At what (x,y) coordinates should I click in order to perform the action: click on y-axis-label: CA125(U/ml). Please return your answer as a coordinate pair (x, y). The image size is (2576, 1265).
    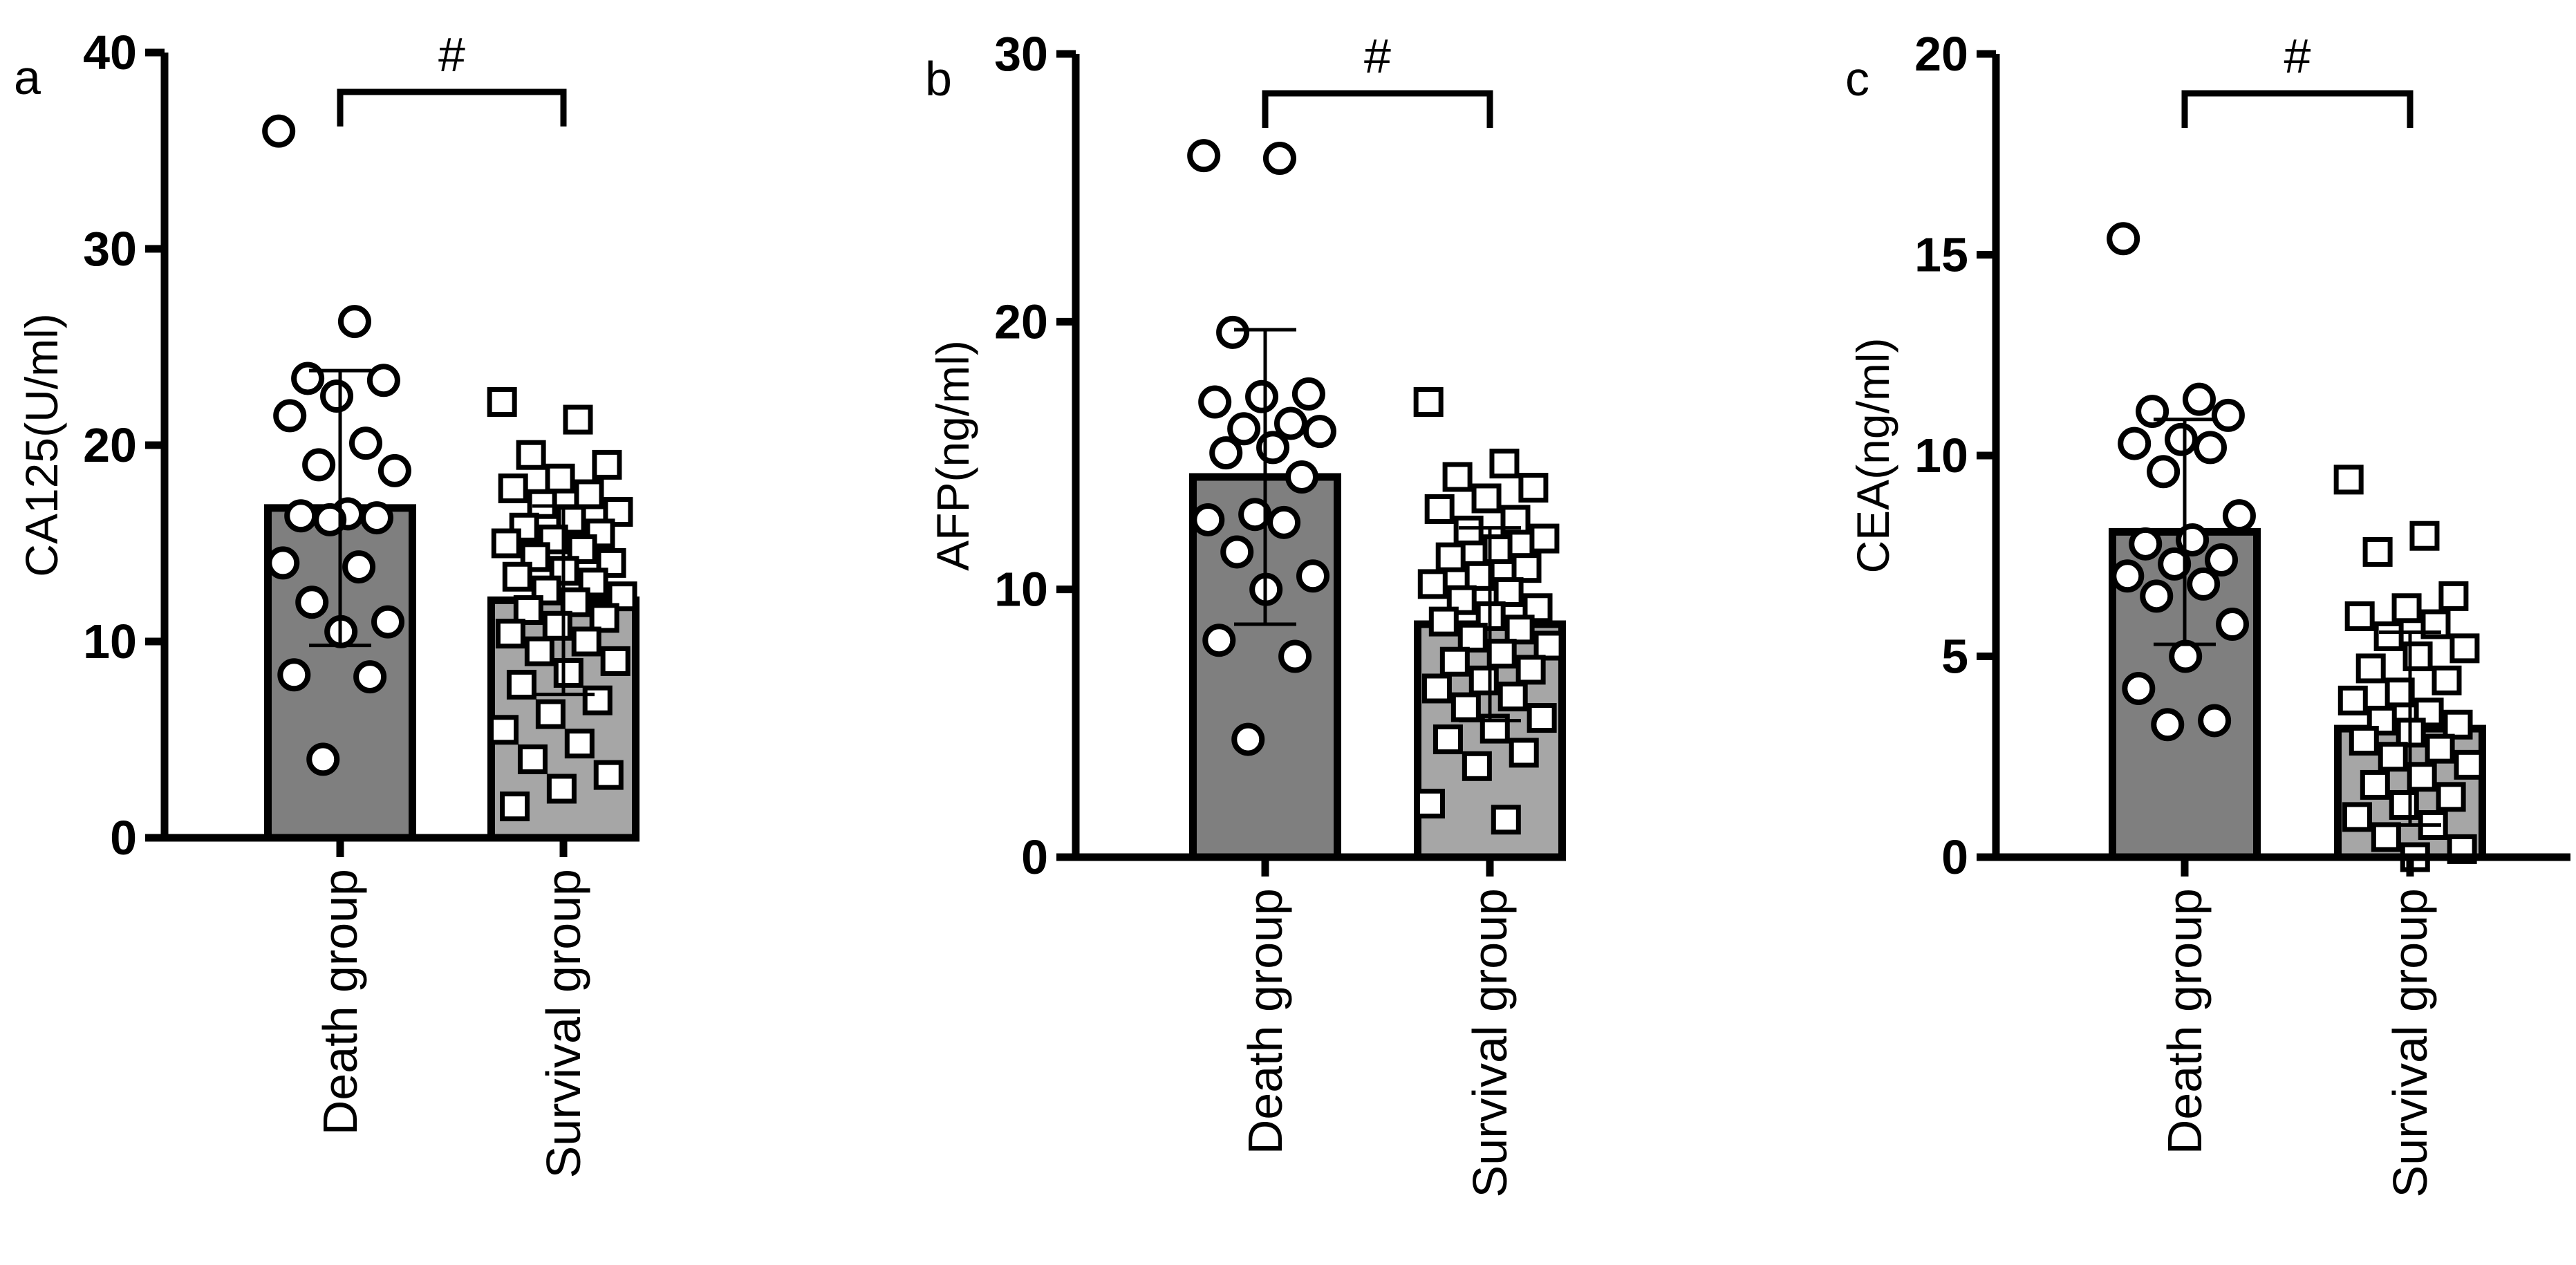
    Looking at the image, I should click on (41, 445).